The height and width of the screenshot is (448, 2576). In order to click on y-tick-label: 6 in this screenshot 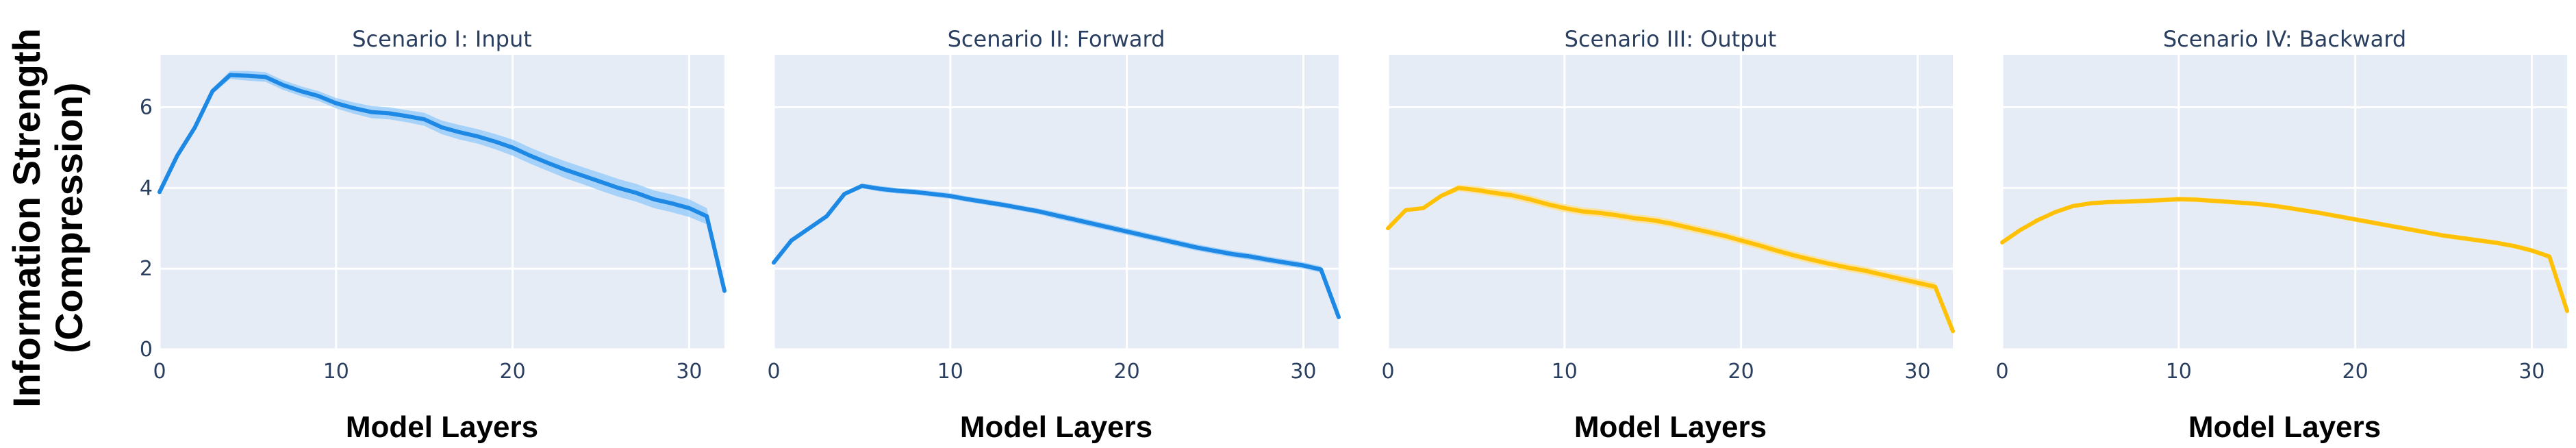, I will do `click(146, 108)`.